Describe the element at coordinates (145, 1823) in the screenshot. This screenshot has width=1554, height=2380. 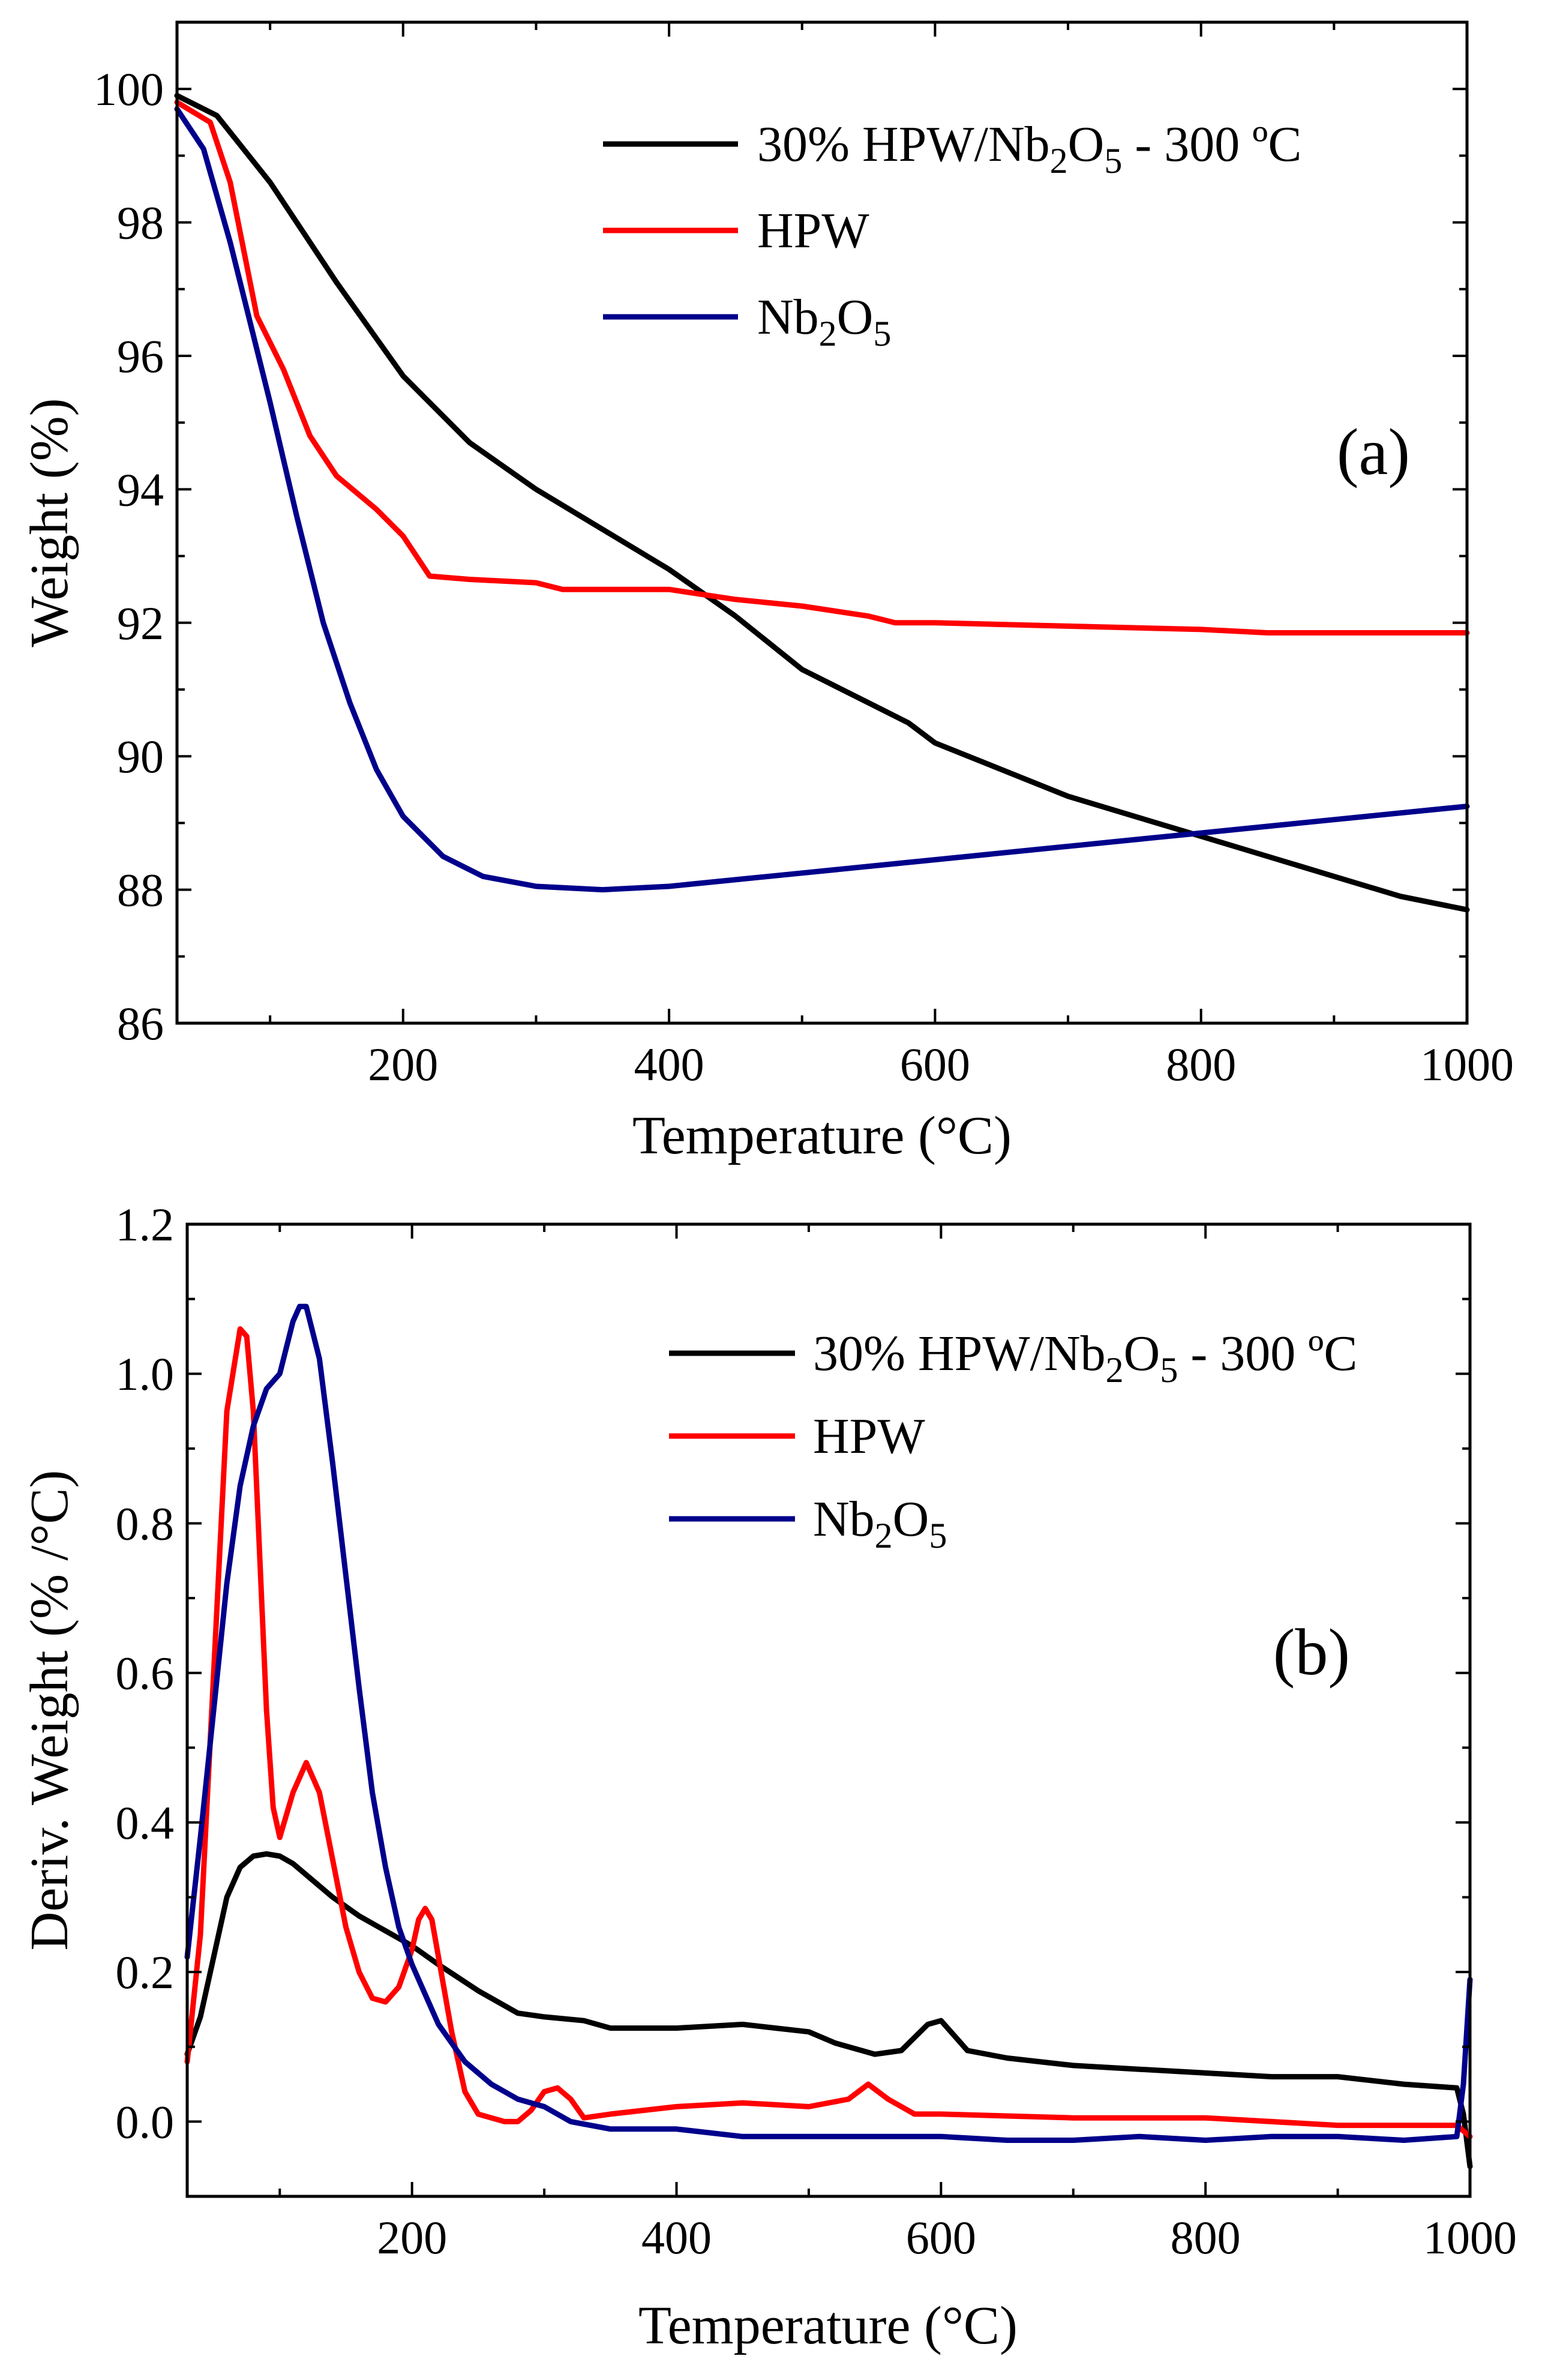
I see `panel-b-y-tick-label: 0.4` at that location.